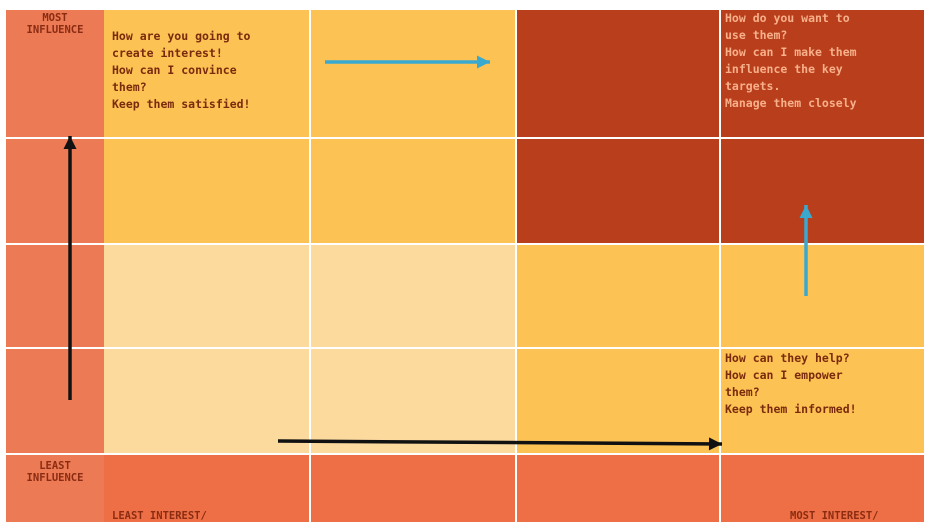 The width and height of the screenshot is (928, 522). I want to click on arrow-right-blue-icon, so click(407, 62).